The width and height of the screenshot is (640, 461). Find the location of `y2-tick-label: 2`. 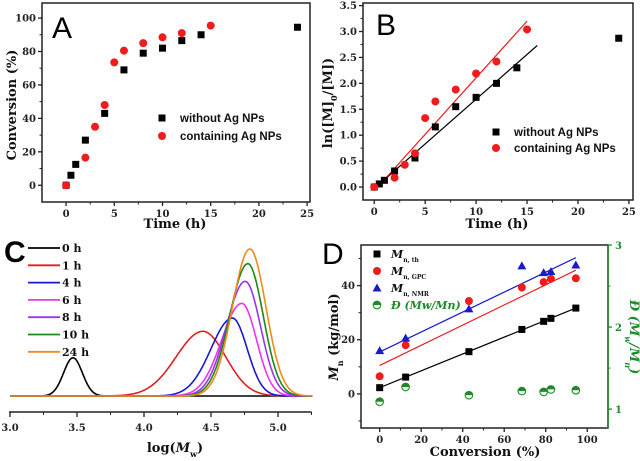

y2-tick-label: 2 is located at coordinates (618, 328).